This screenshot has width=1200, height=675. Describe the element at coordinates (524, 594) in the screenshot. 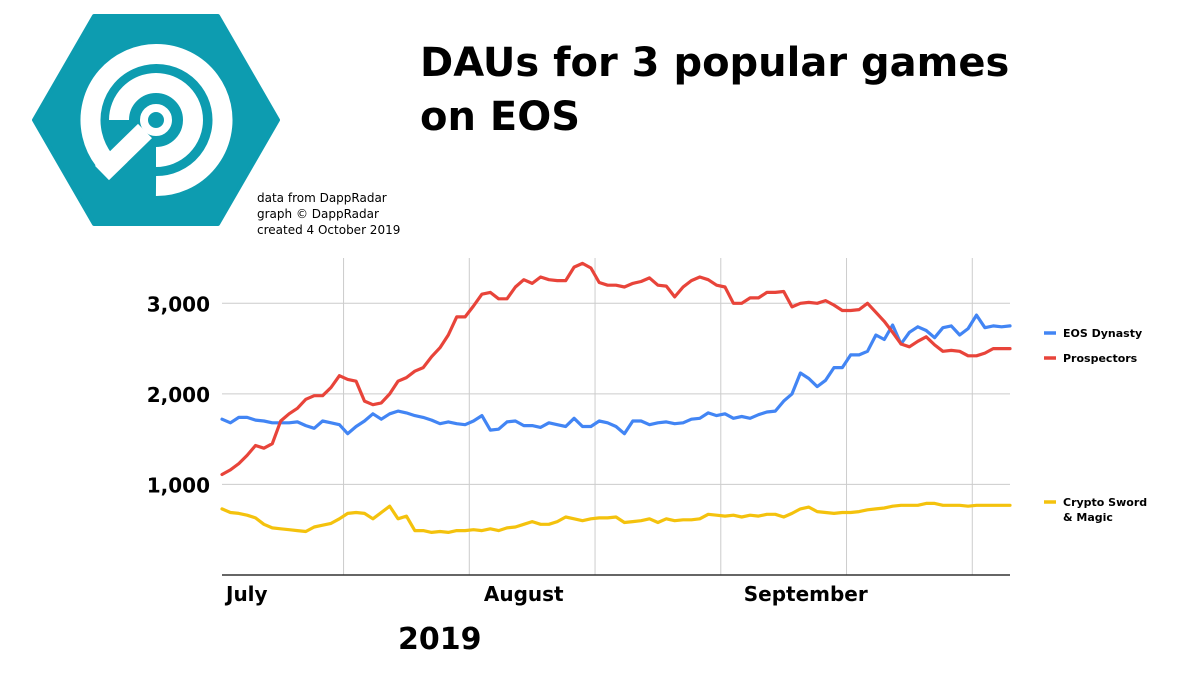

I see `x-tick-label: August` at that location.